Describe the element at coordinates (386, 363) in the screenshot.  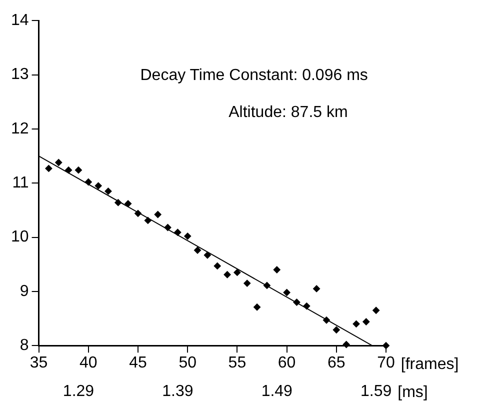
I see `x-tick-label: 70` at that location.